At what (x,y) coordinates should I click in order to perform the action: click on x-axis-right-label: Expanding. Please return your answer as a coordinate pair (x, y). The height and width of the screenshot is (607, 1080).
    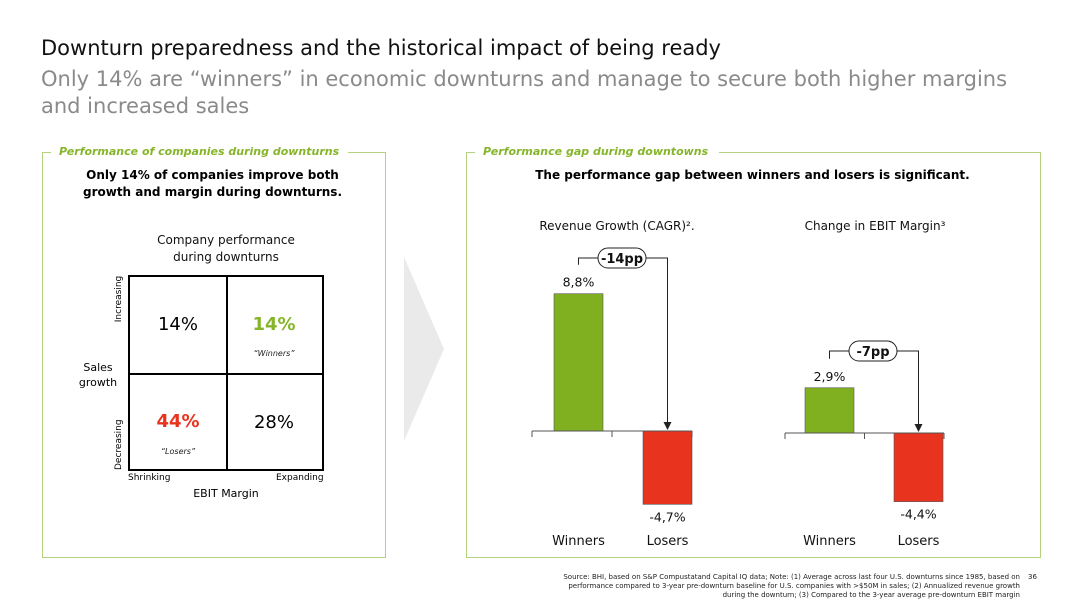
    Looking at the image, I should click on (300, 478).